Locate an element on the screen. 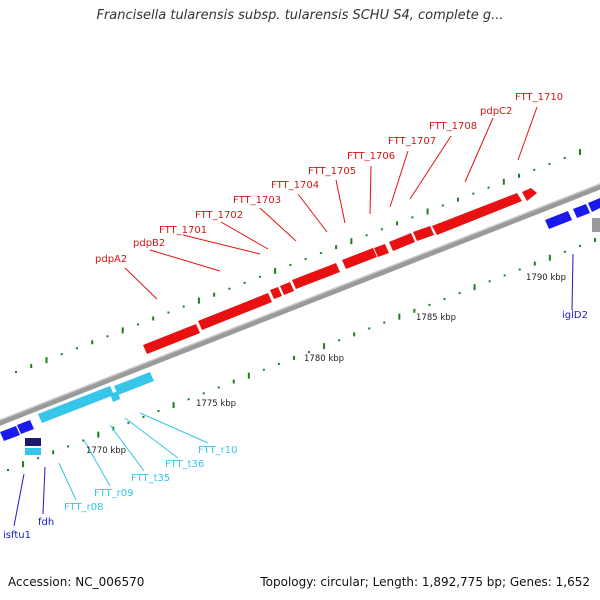 The width and height of the screenshot is (600, 600). rna-labels: FTT_r08 FTT_r09 FTT_t35 FTT_t36 FTT_r10 is located at coordinates (150, 479).